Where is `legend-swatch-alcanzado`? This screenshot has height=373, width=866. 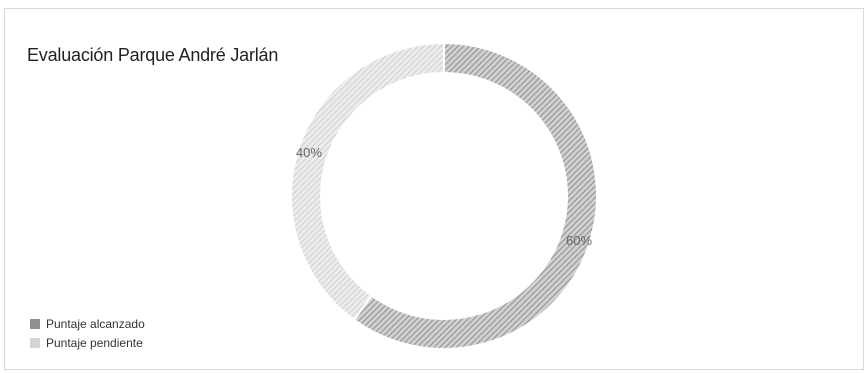
legend-swatch-alcanzado is located at coordinates (35, 323).